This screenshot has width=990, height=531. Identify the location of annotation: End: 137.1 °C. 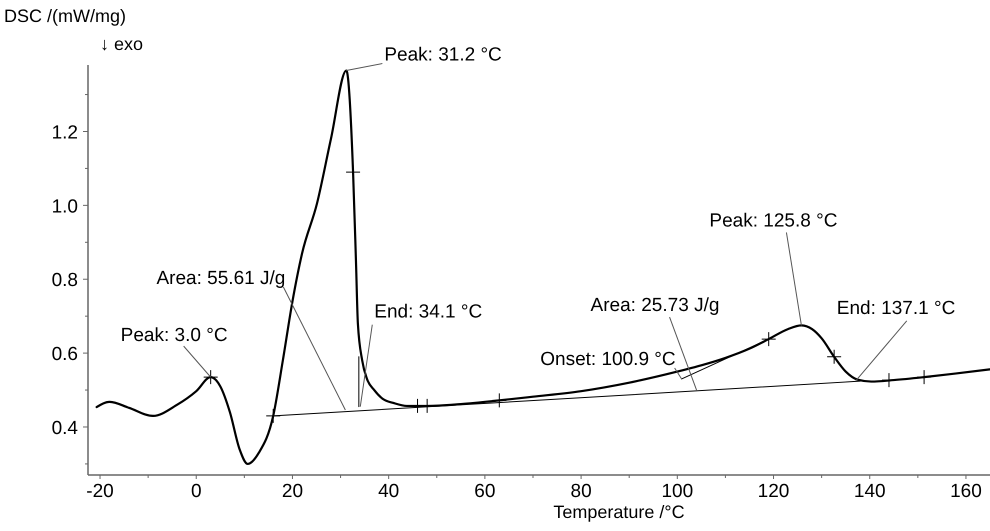
(896, 308).